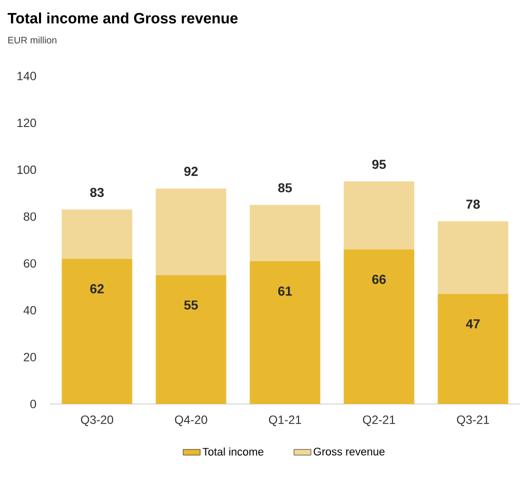  I want to click on y-tick-label: 100, so click(26, 169).